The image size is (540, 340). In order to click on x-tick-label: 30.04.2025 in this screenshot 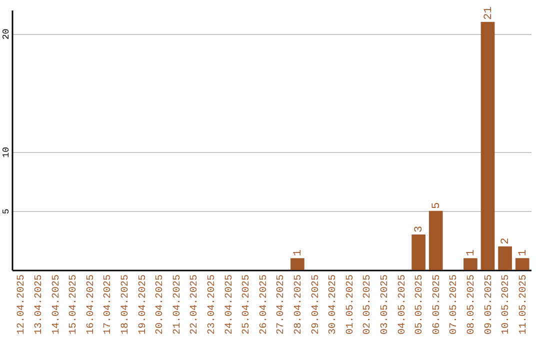, I will do `click(334, 304)`.